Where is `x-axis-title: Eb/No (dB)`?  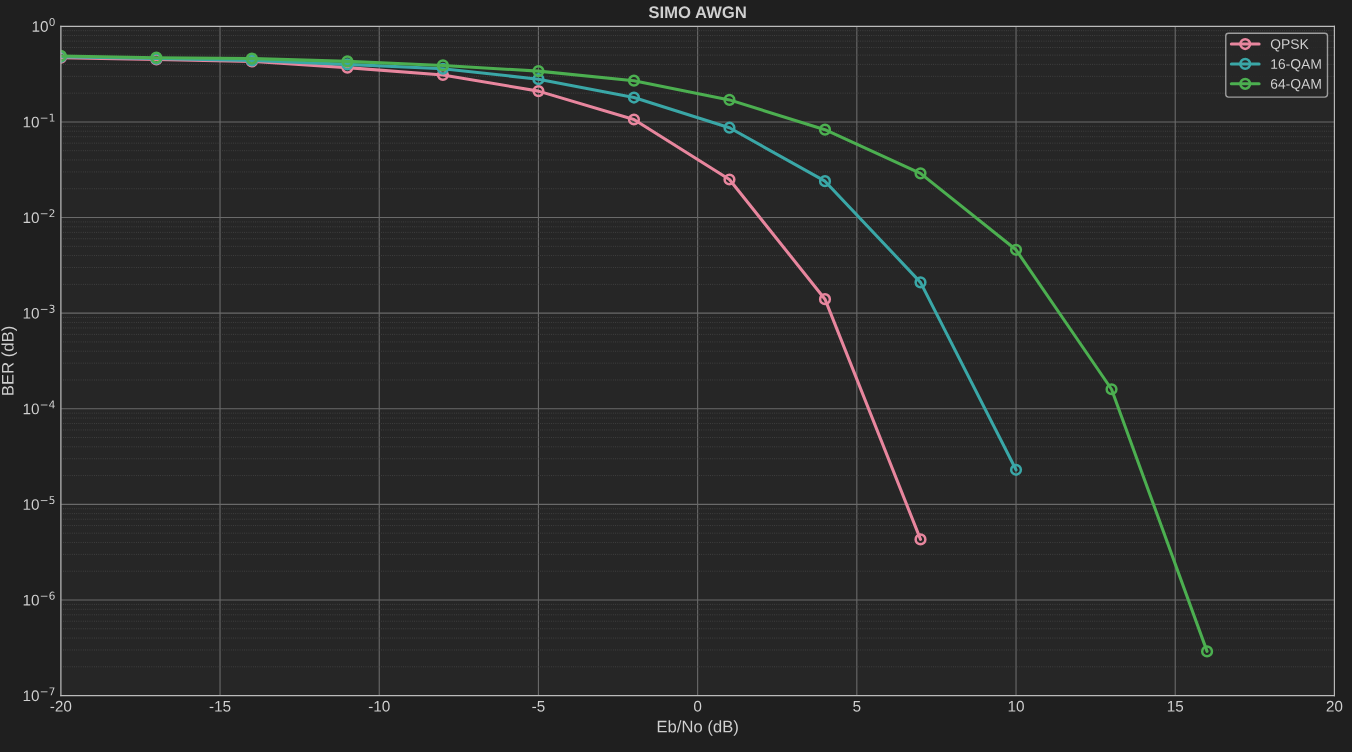 x-axis-title: Eb/No (dB) is located at coordinates (697, 728).